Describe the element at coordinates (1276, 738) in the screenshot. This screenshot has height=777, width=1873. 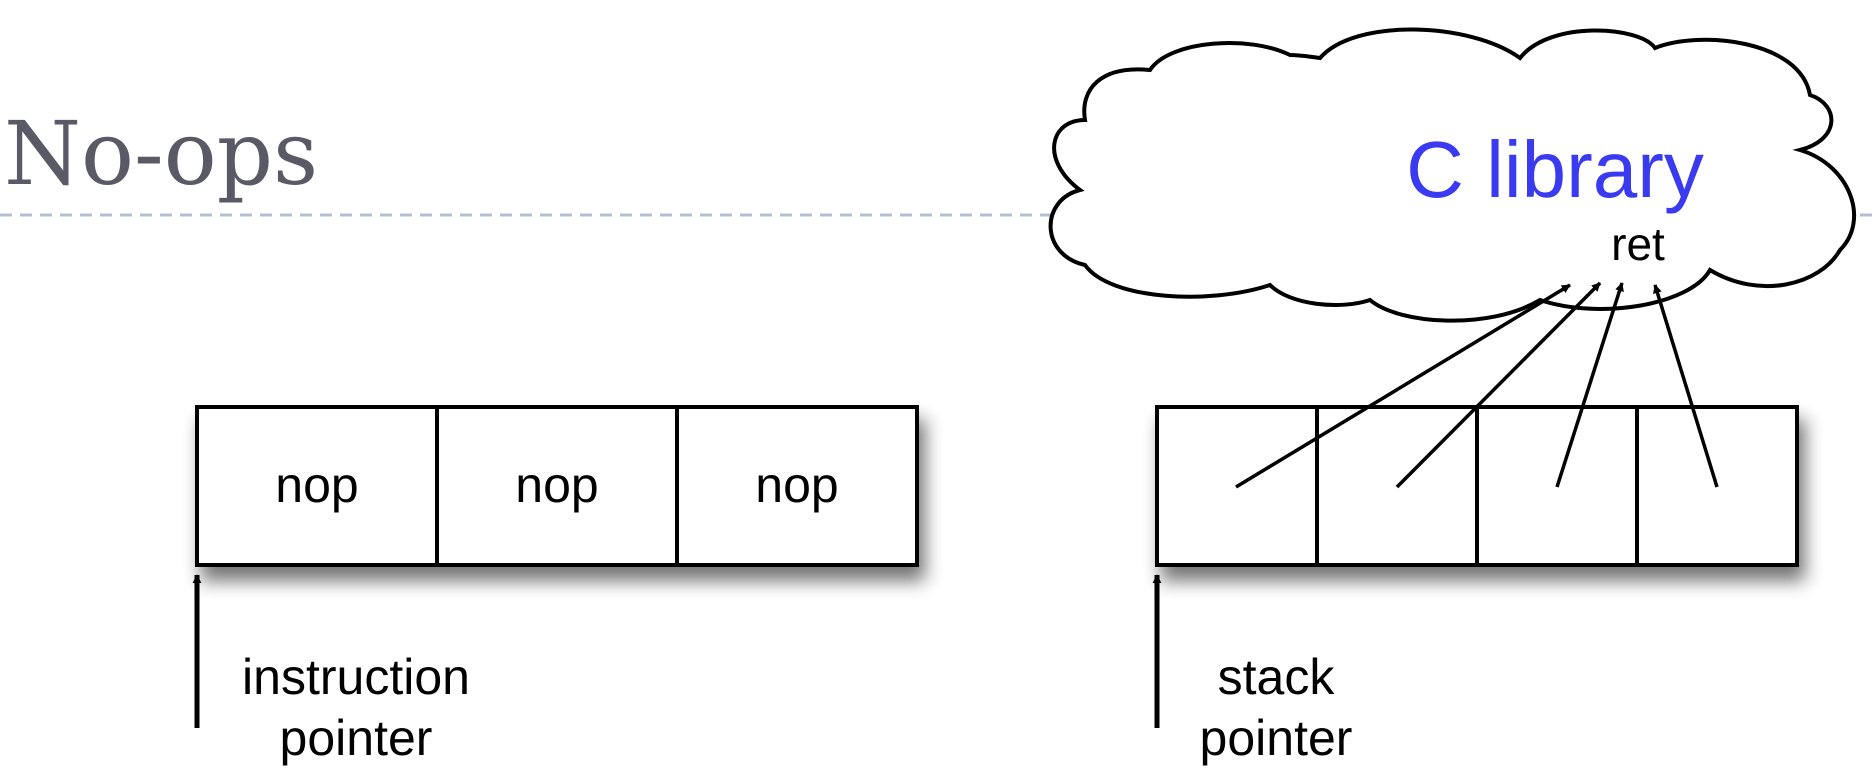
I see `stack-pointer-label-line2: pointer` at that location.